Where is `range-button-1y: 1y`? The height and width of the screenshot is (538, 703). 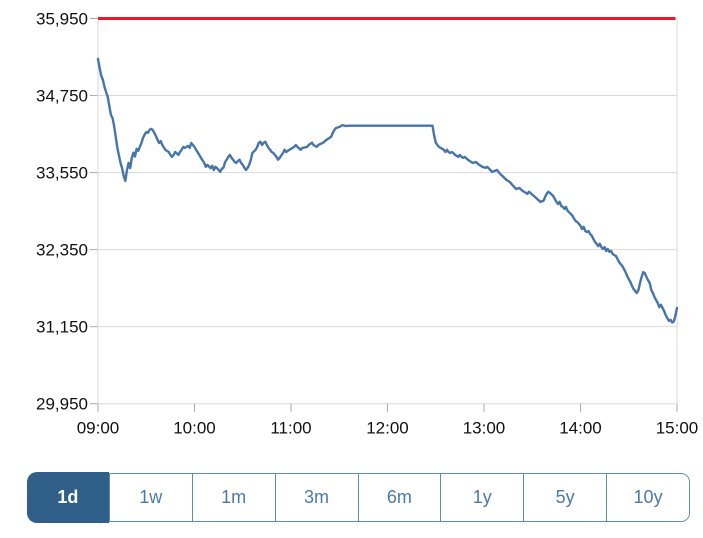
range-button-1y: 1y is located at coordinates (482, 497).